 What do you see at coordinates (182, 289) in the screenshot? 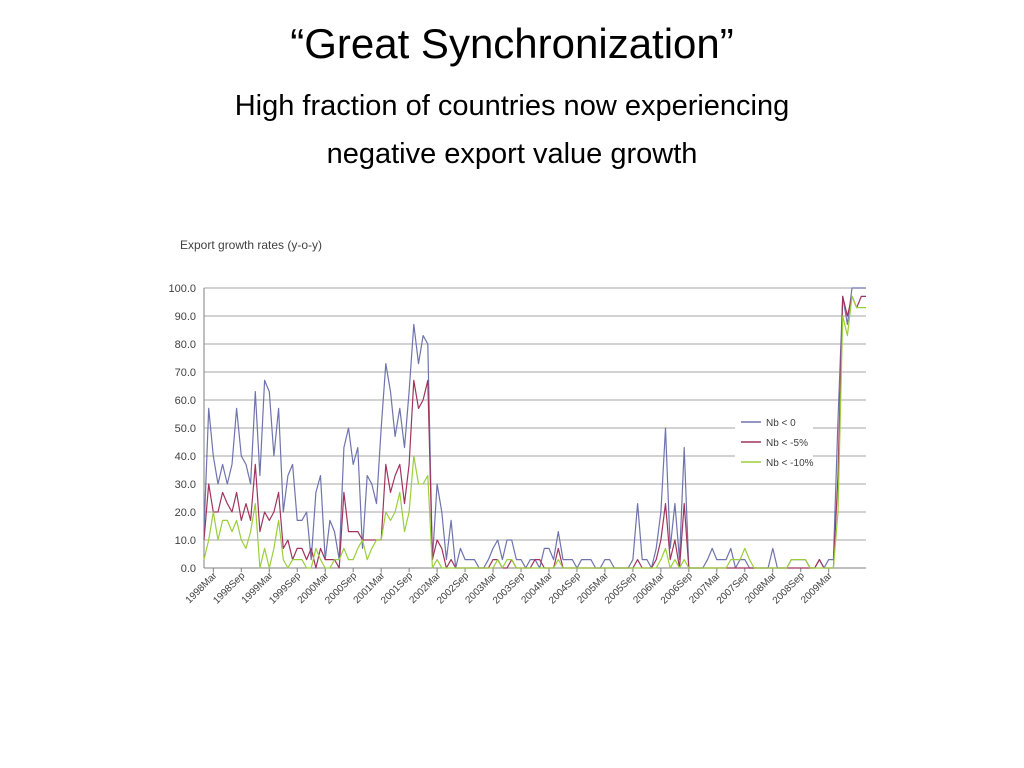
I see `y-tick-label: 100.0` at bounding box center [182, 289].